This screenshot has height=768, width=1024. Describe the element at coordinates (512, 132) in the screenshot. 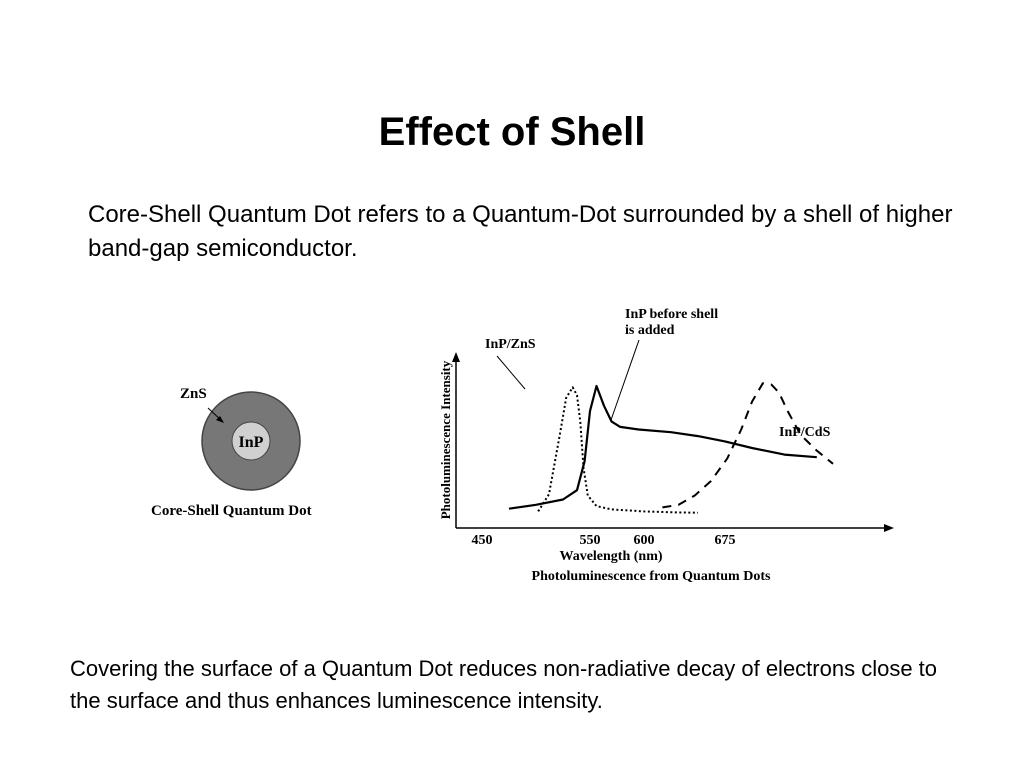

I see `slide-title: Effect of Shell` at that location.